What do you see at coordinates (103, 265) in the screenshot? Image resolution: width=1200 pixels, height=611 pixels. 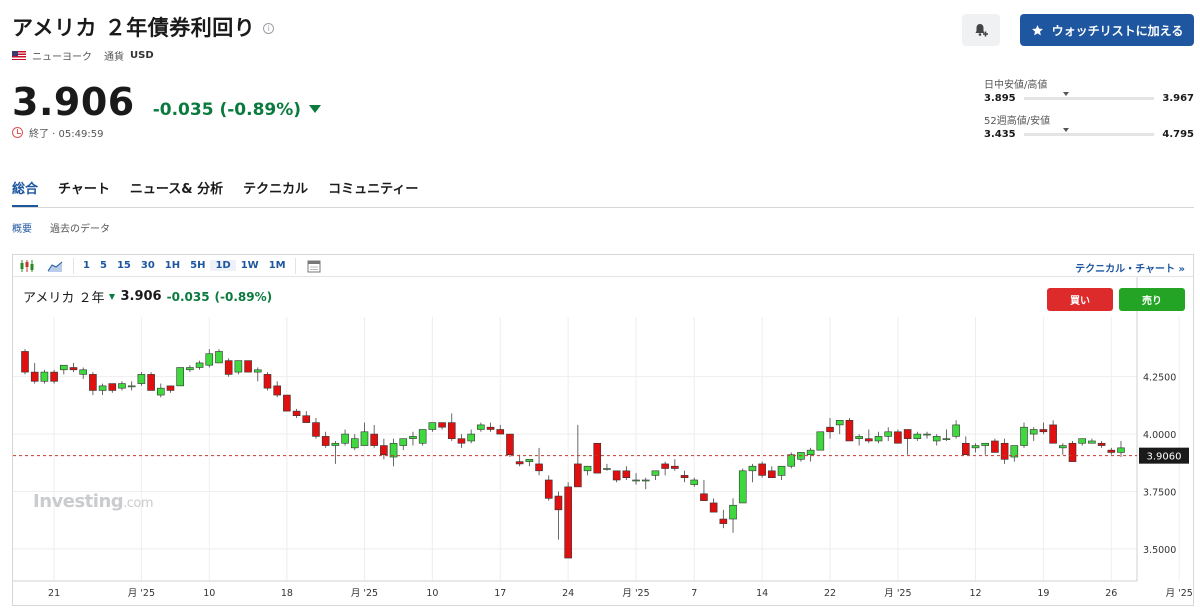 I see `period-5: 5` at bounding box center [103, 265].